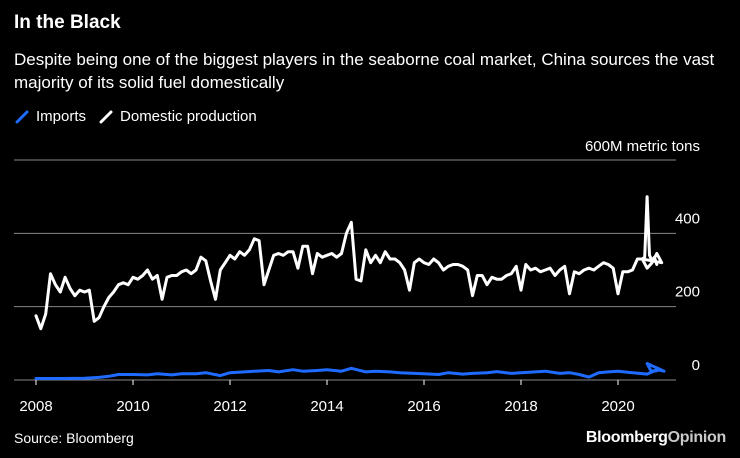 This screenshot has height=458, width=740. Describe the element at coordinates (35, 406) in the screenshot. I see `x-tick-label: 2008` at that location.